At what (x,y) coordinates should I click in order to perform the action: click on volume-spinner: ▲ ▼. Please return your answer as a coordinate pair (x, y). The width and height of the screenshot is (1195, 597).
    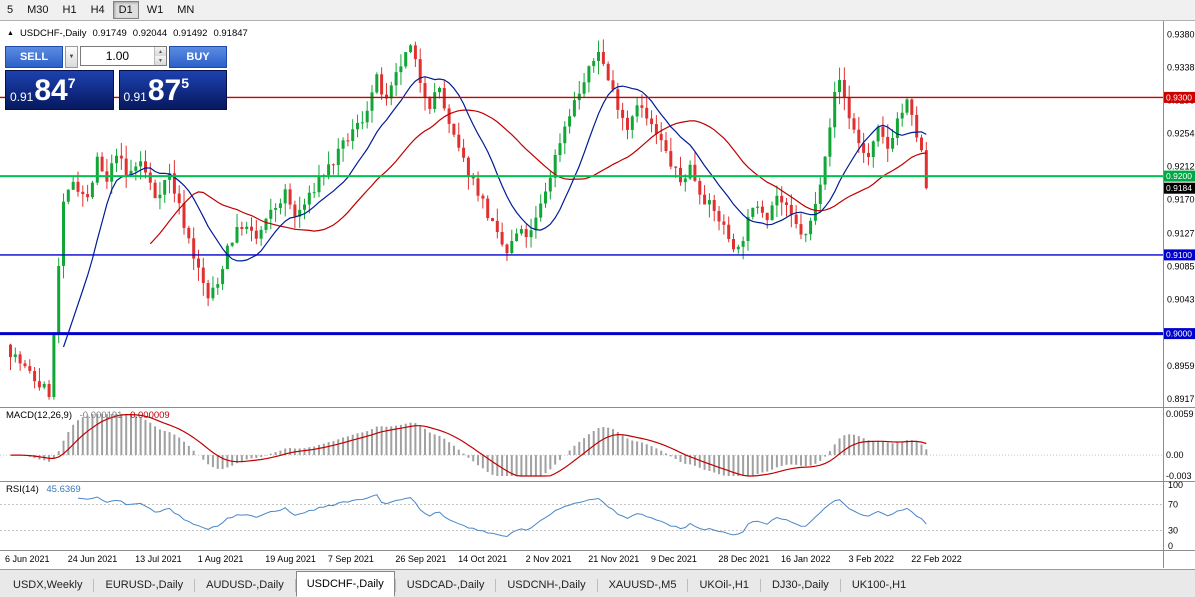
    Looking at the image, I should click on (159, 56).